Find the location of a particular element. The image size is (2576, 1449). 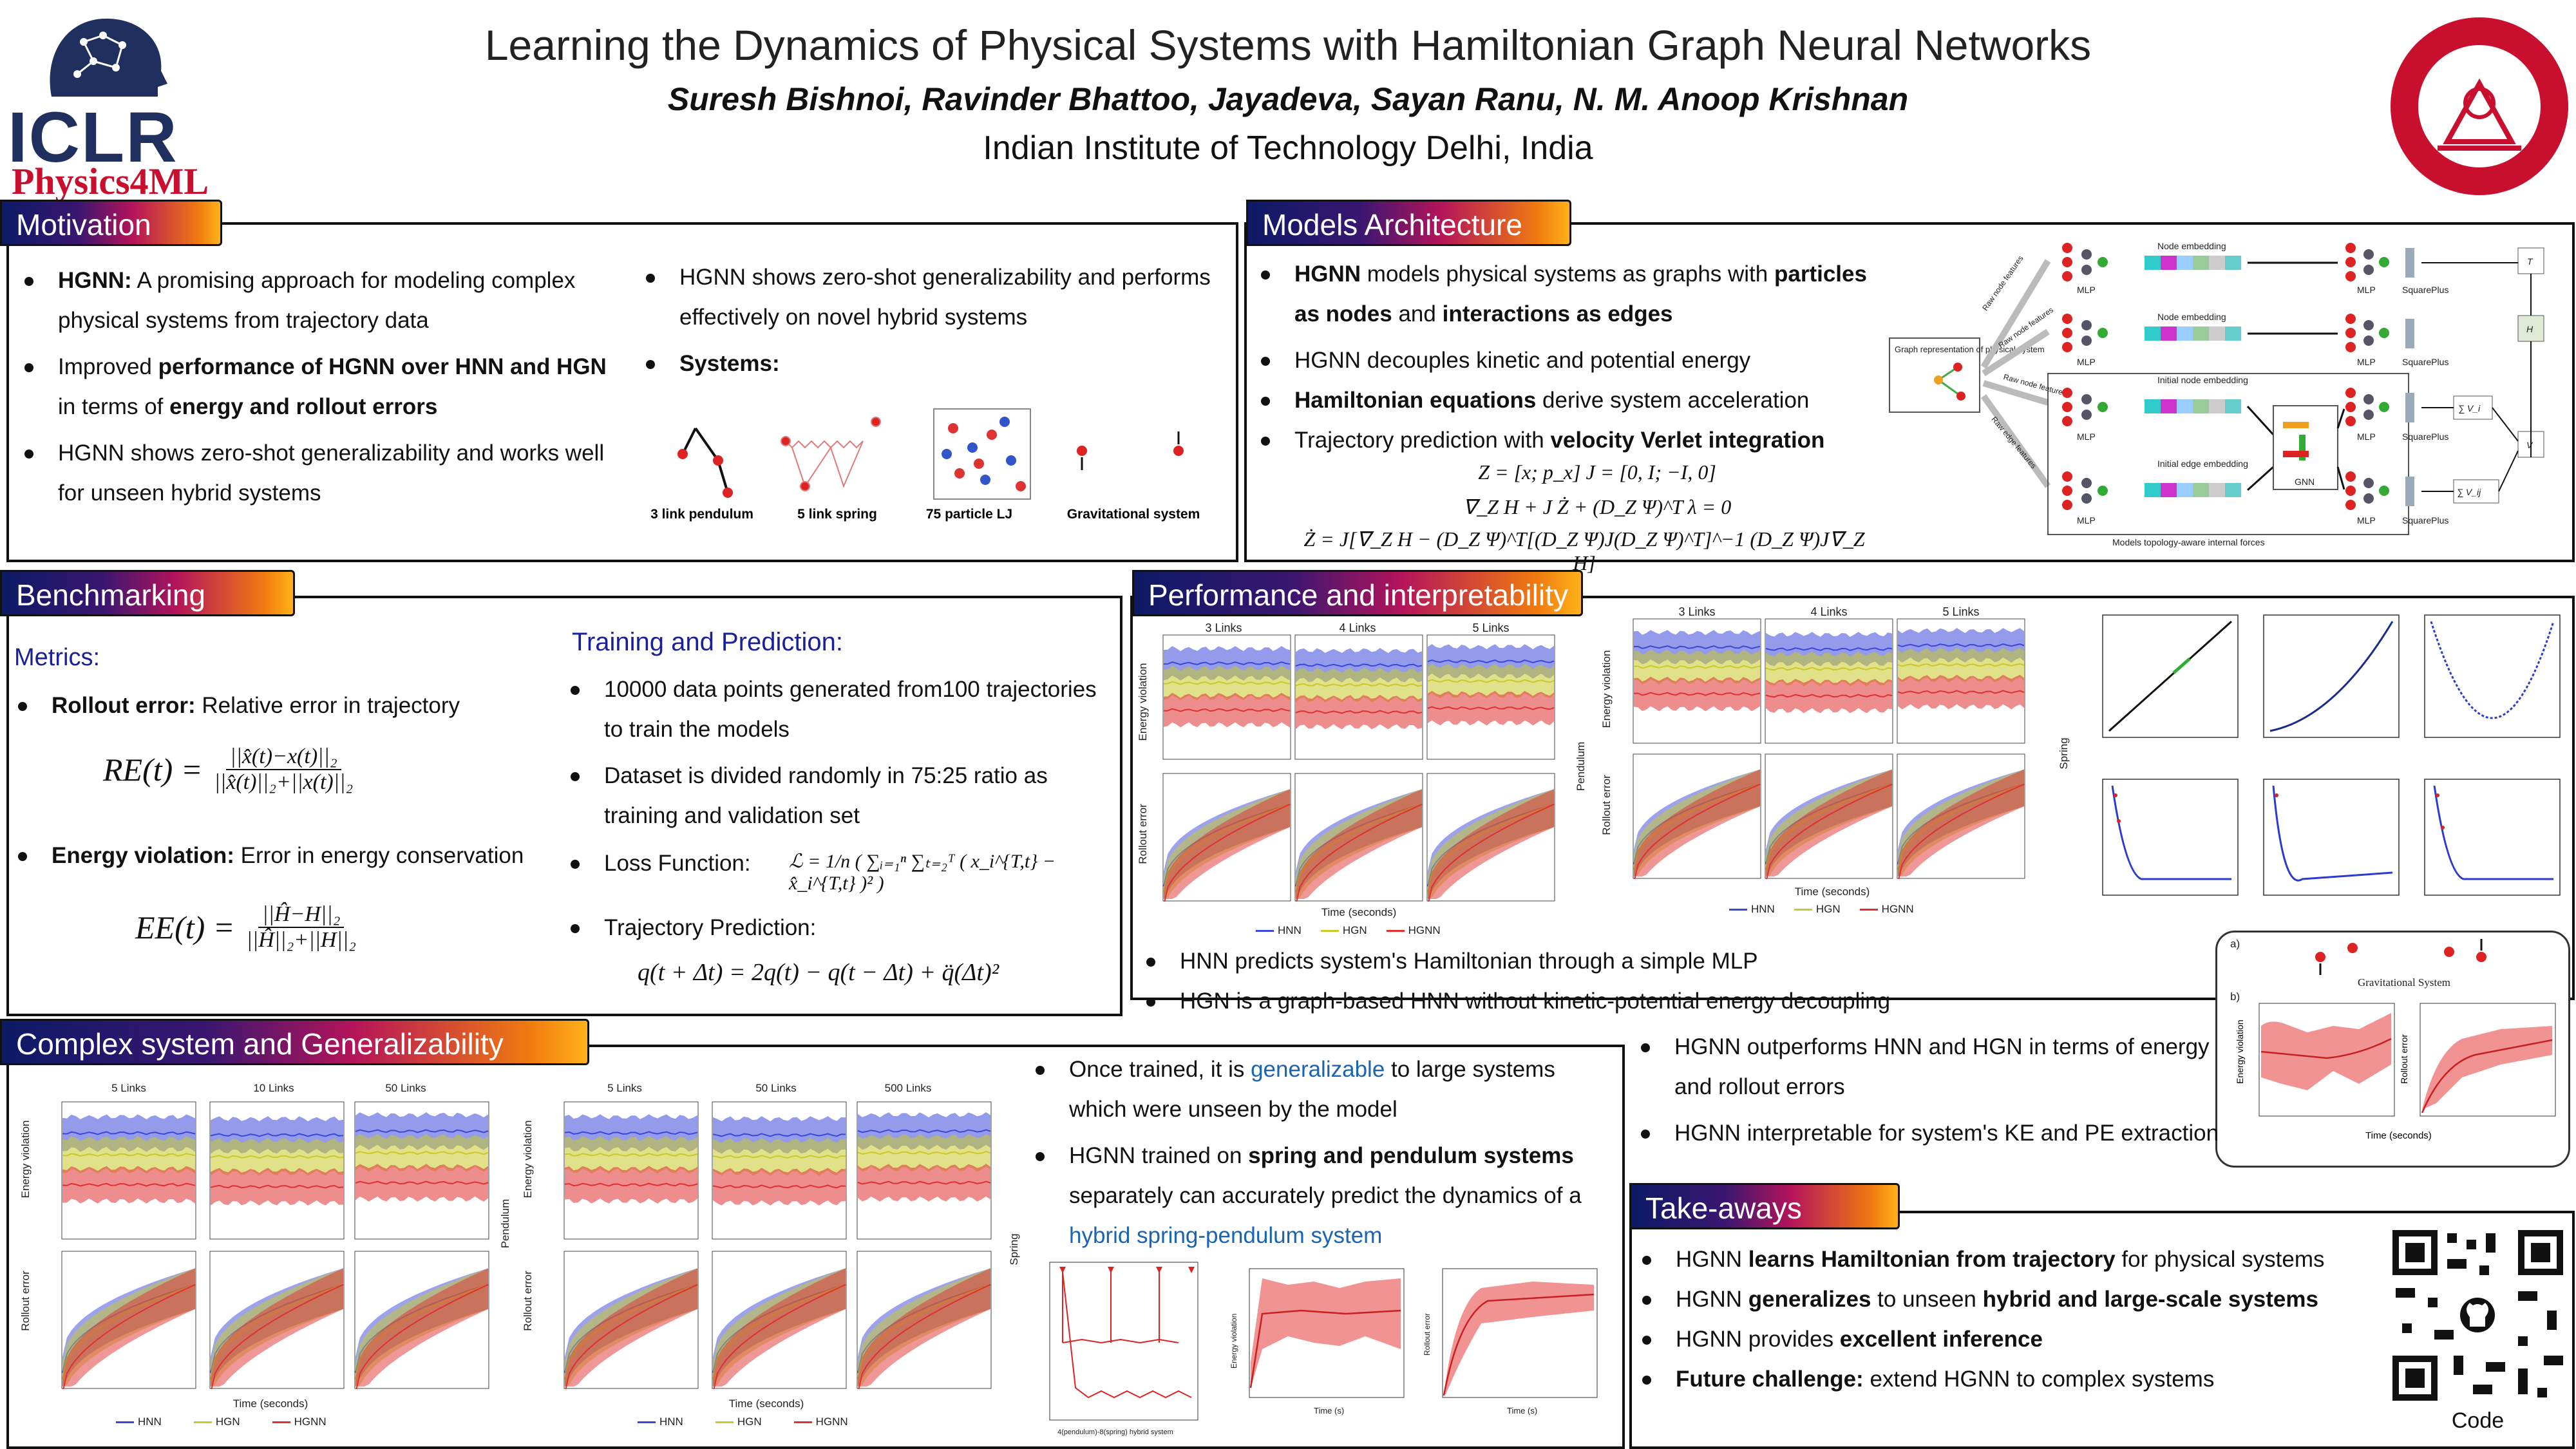

sys-label-3: 75 particle LJ is located at coordinates (969, 514).